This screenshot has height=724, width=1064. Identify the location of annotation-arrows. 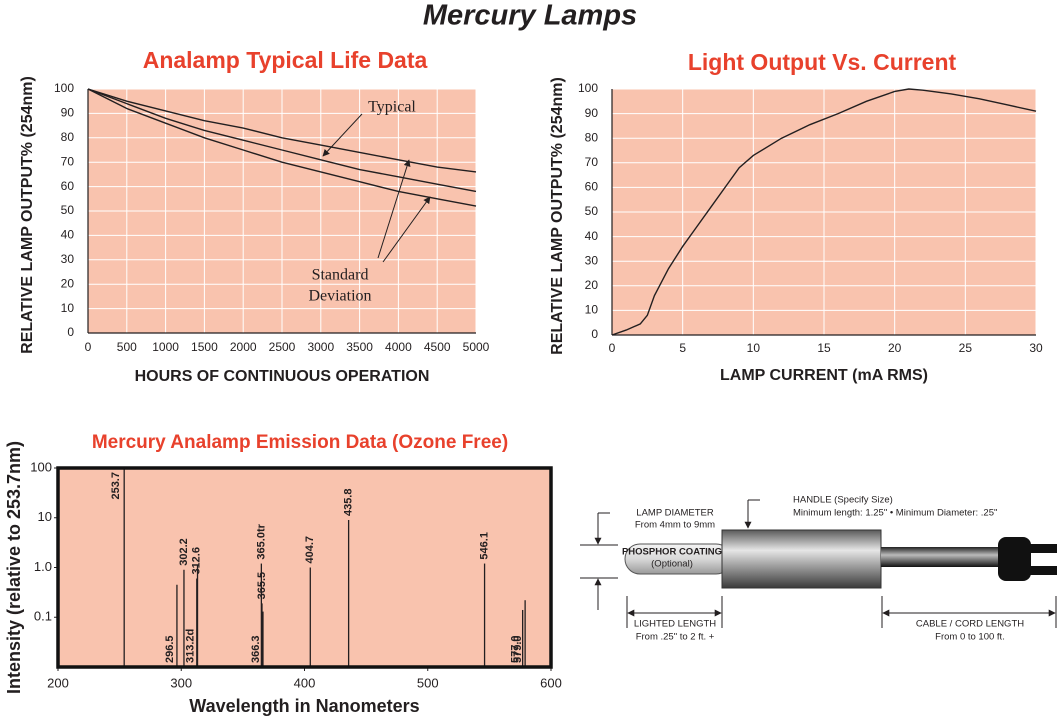
(376, 188).